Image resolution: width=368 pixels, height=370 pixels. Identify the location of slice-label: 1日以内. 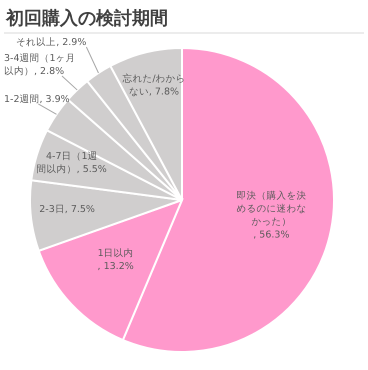
(116, 253).